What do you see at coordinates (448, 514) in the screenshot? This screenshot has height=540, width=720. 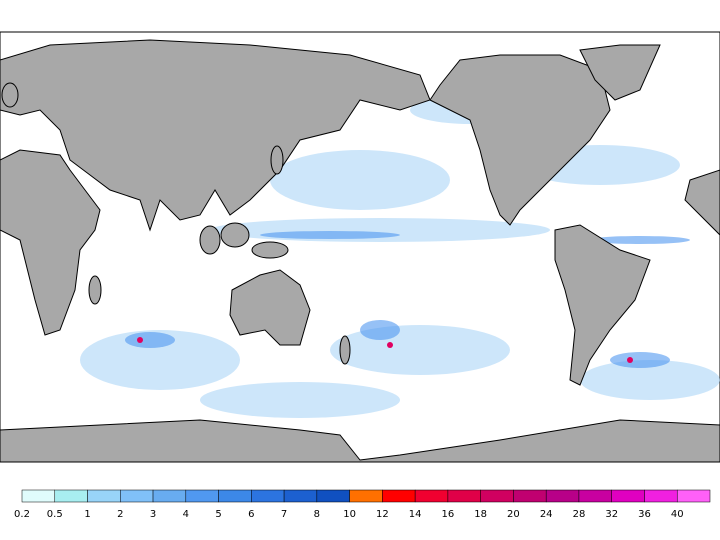 I see `colorbar-label: 16` at bounding box center [448, 514].